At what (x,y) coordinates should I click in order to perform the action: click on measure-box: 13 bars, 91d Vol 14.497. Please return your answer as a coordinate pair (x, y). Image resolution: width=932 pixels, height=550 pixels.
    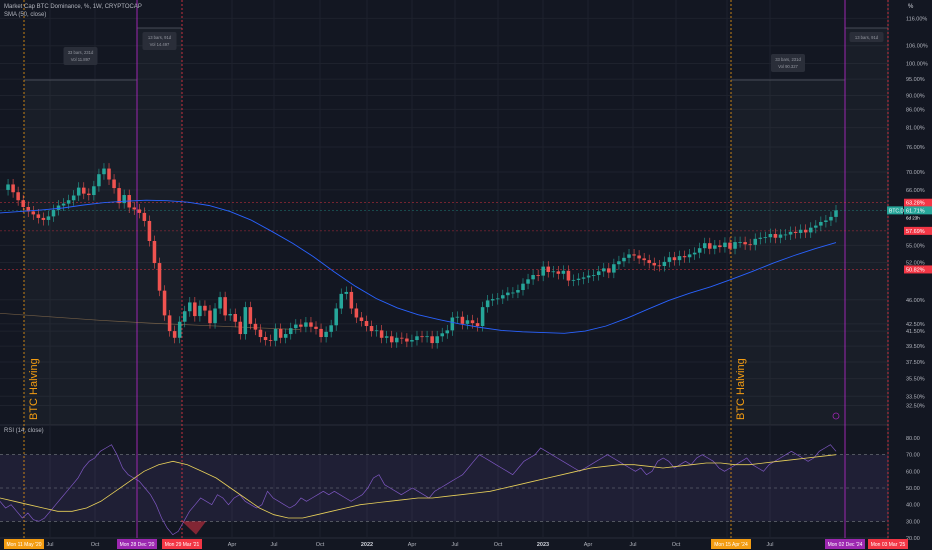
    Looking at the image, I should click on (159, 226).